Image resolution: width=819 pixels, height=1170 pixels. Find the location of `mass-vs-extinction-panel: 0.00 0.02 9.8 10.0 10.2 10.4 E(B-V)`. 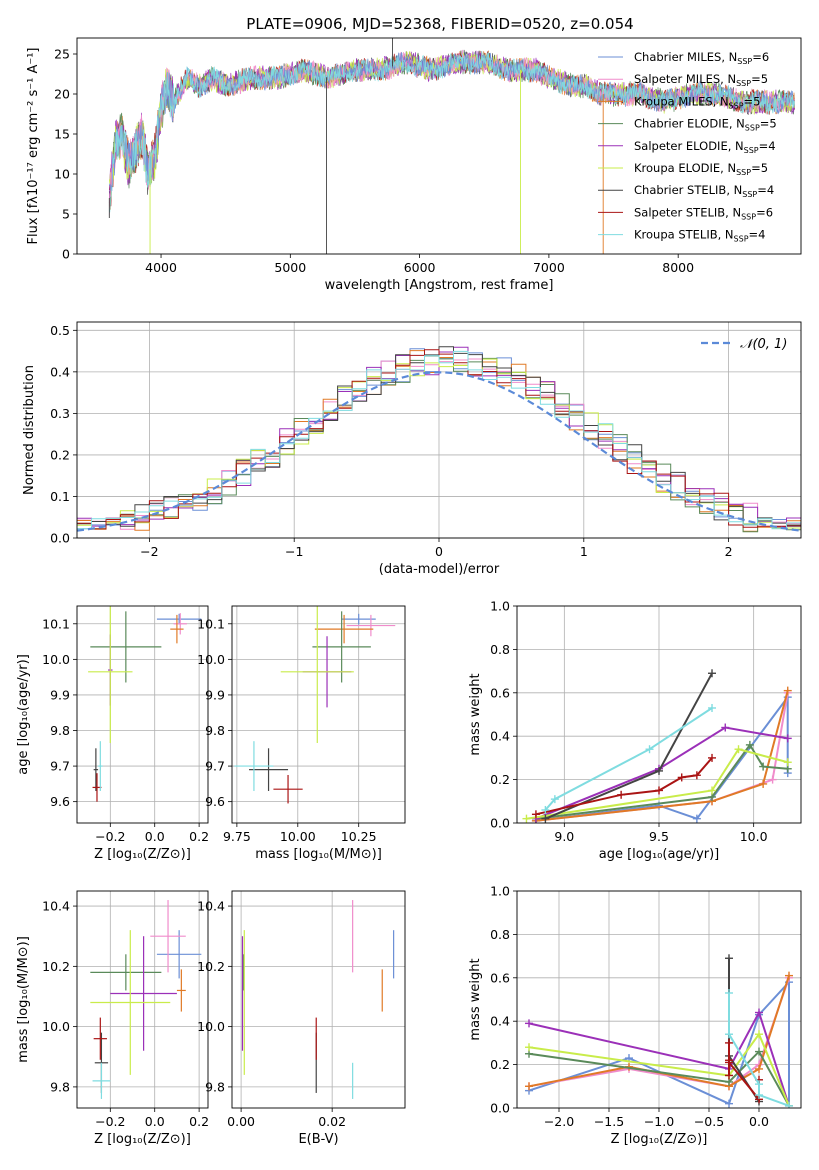

mass-vs-extinction-panel: 0.00 0.02 9.8 10.0 10.2 10.4 E(B-V) is located at coordinates (301, 1018).